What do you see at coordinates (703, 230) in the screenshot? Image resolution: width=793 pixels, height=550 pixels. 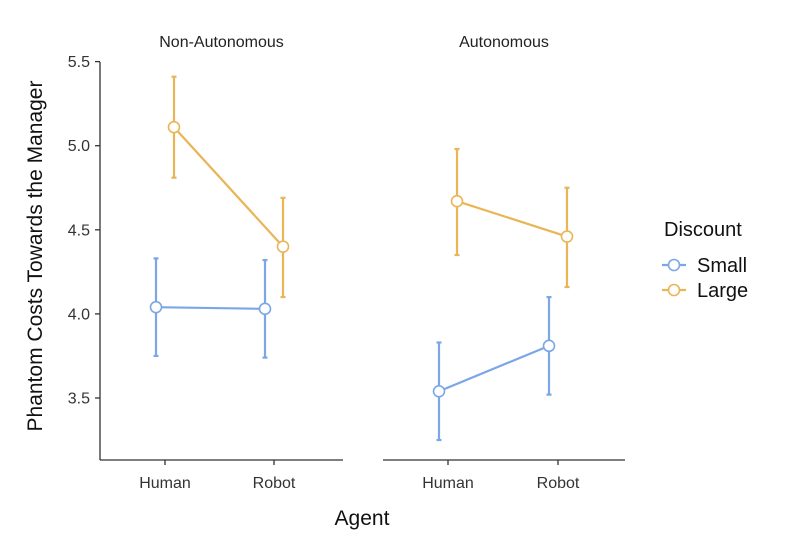 I see `legend-title: Discount` at bounding box center [703, 230].